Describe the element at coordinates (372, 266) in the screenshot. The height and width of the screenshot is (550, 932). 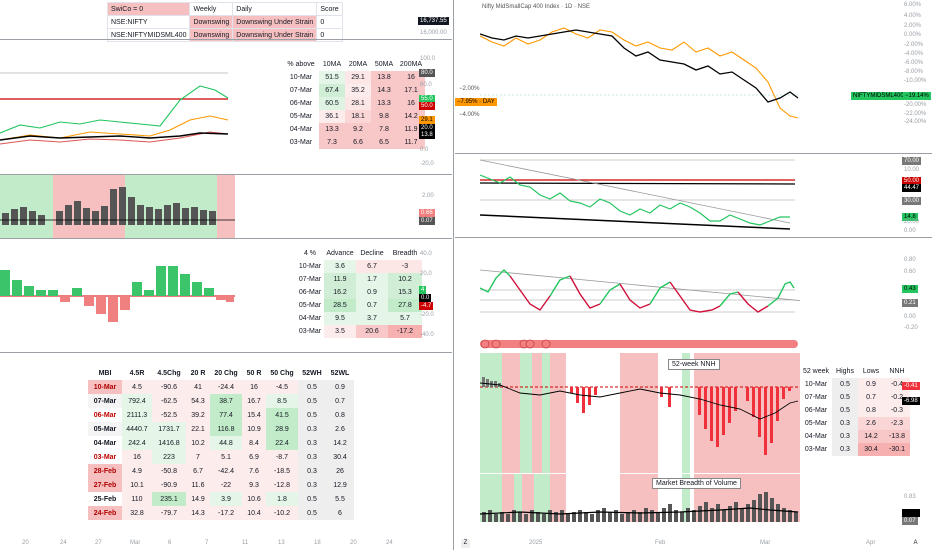
I see `adv-cell: 6.7` at that location.